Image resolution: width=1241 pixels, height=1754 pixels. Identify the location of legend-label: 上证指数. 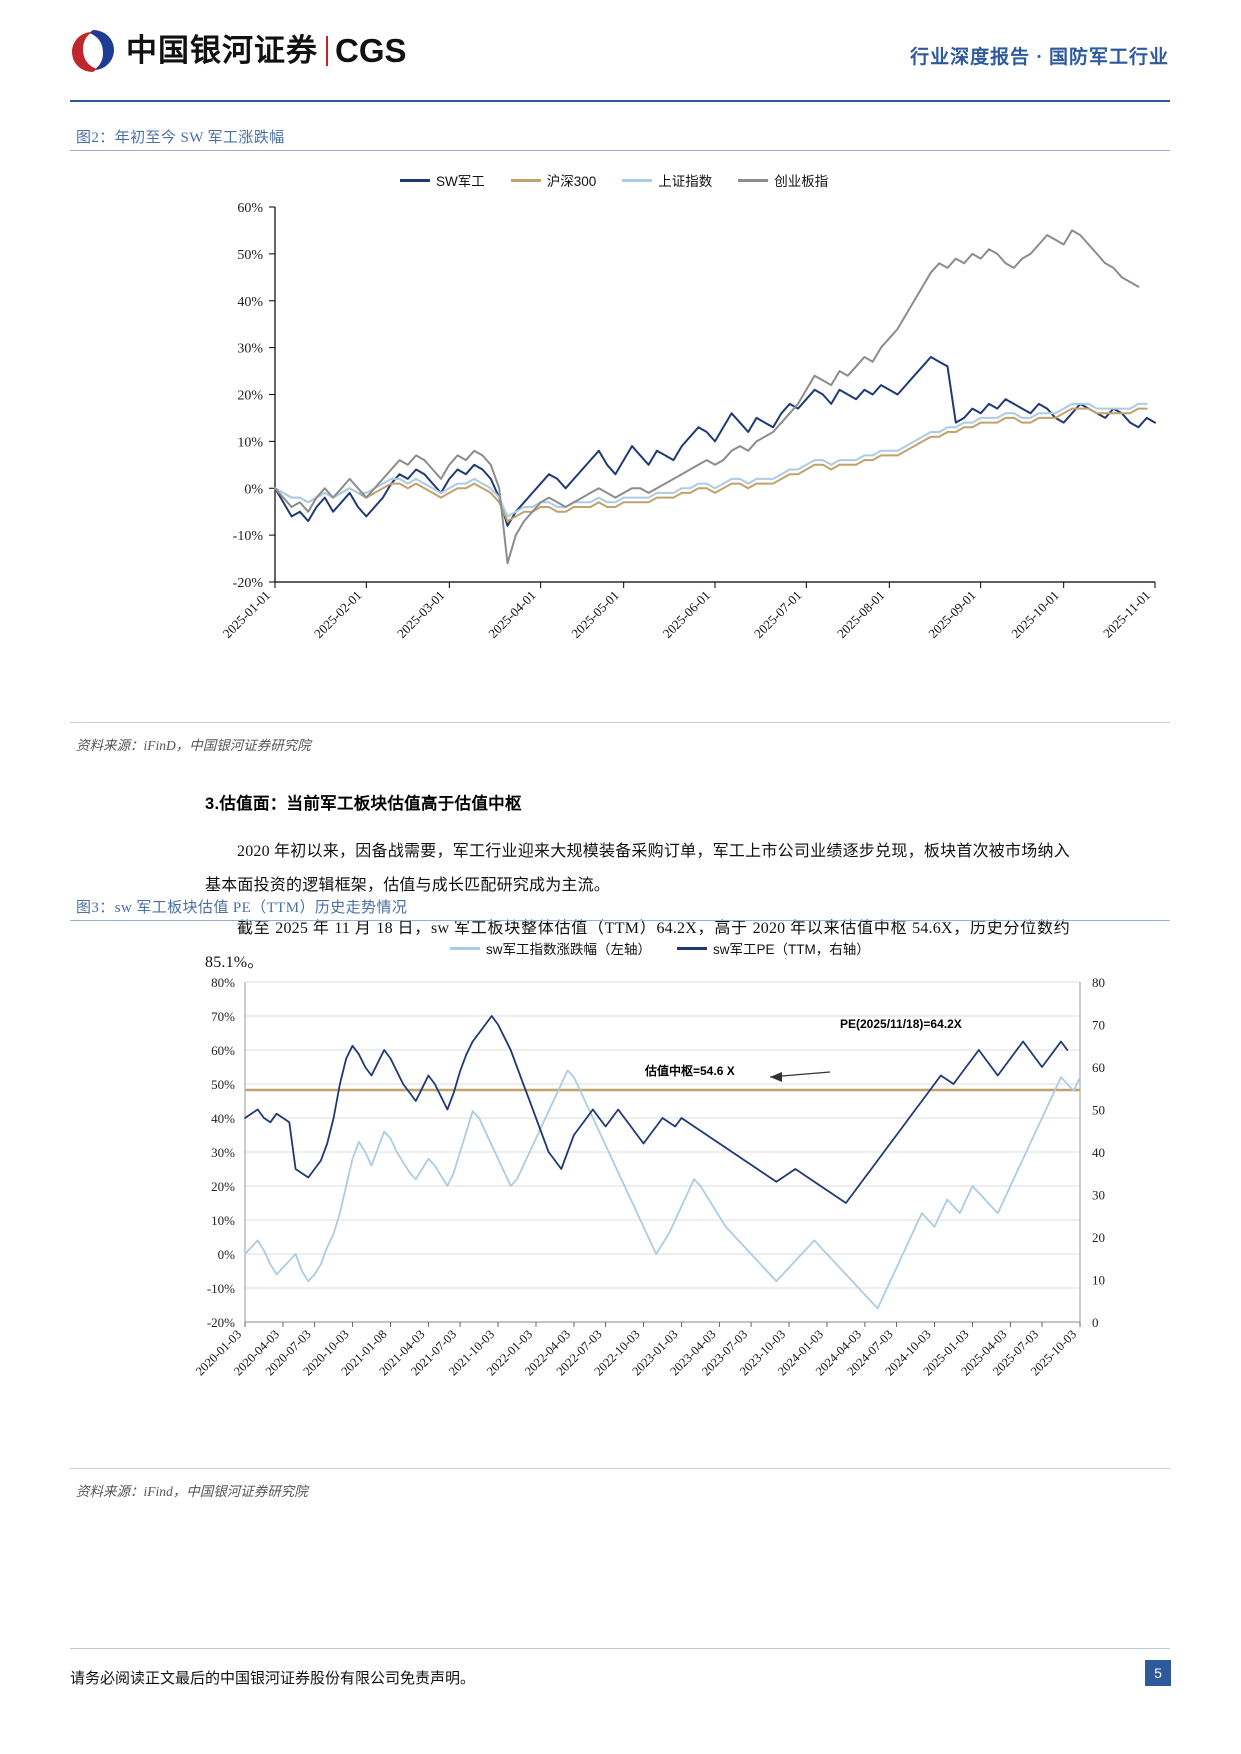
(685, 181).